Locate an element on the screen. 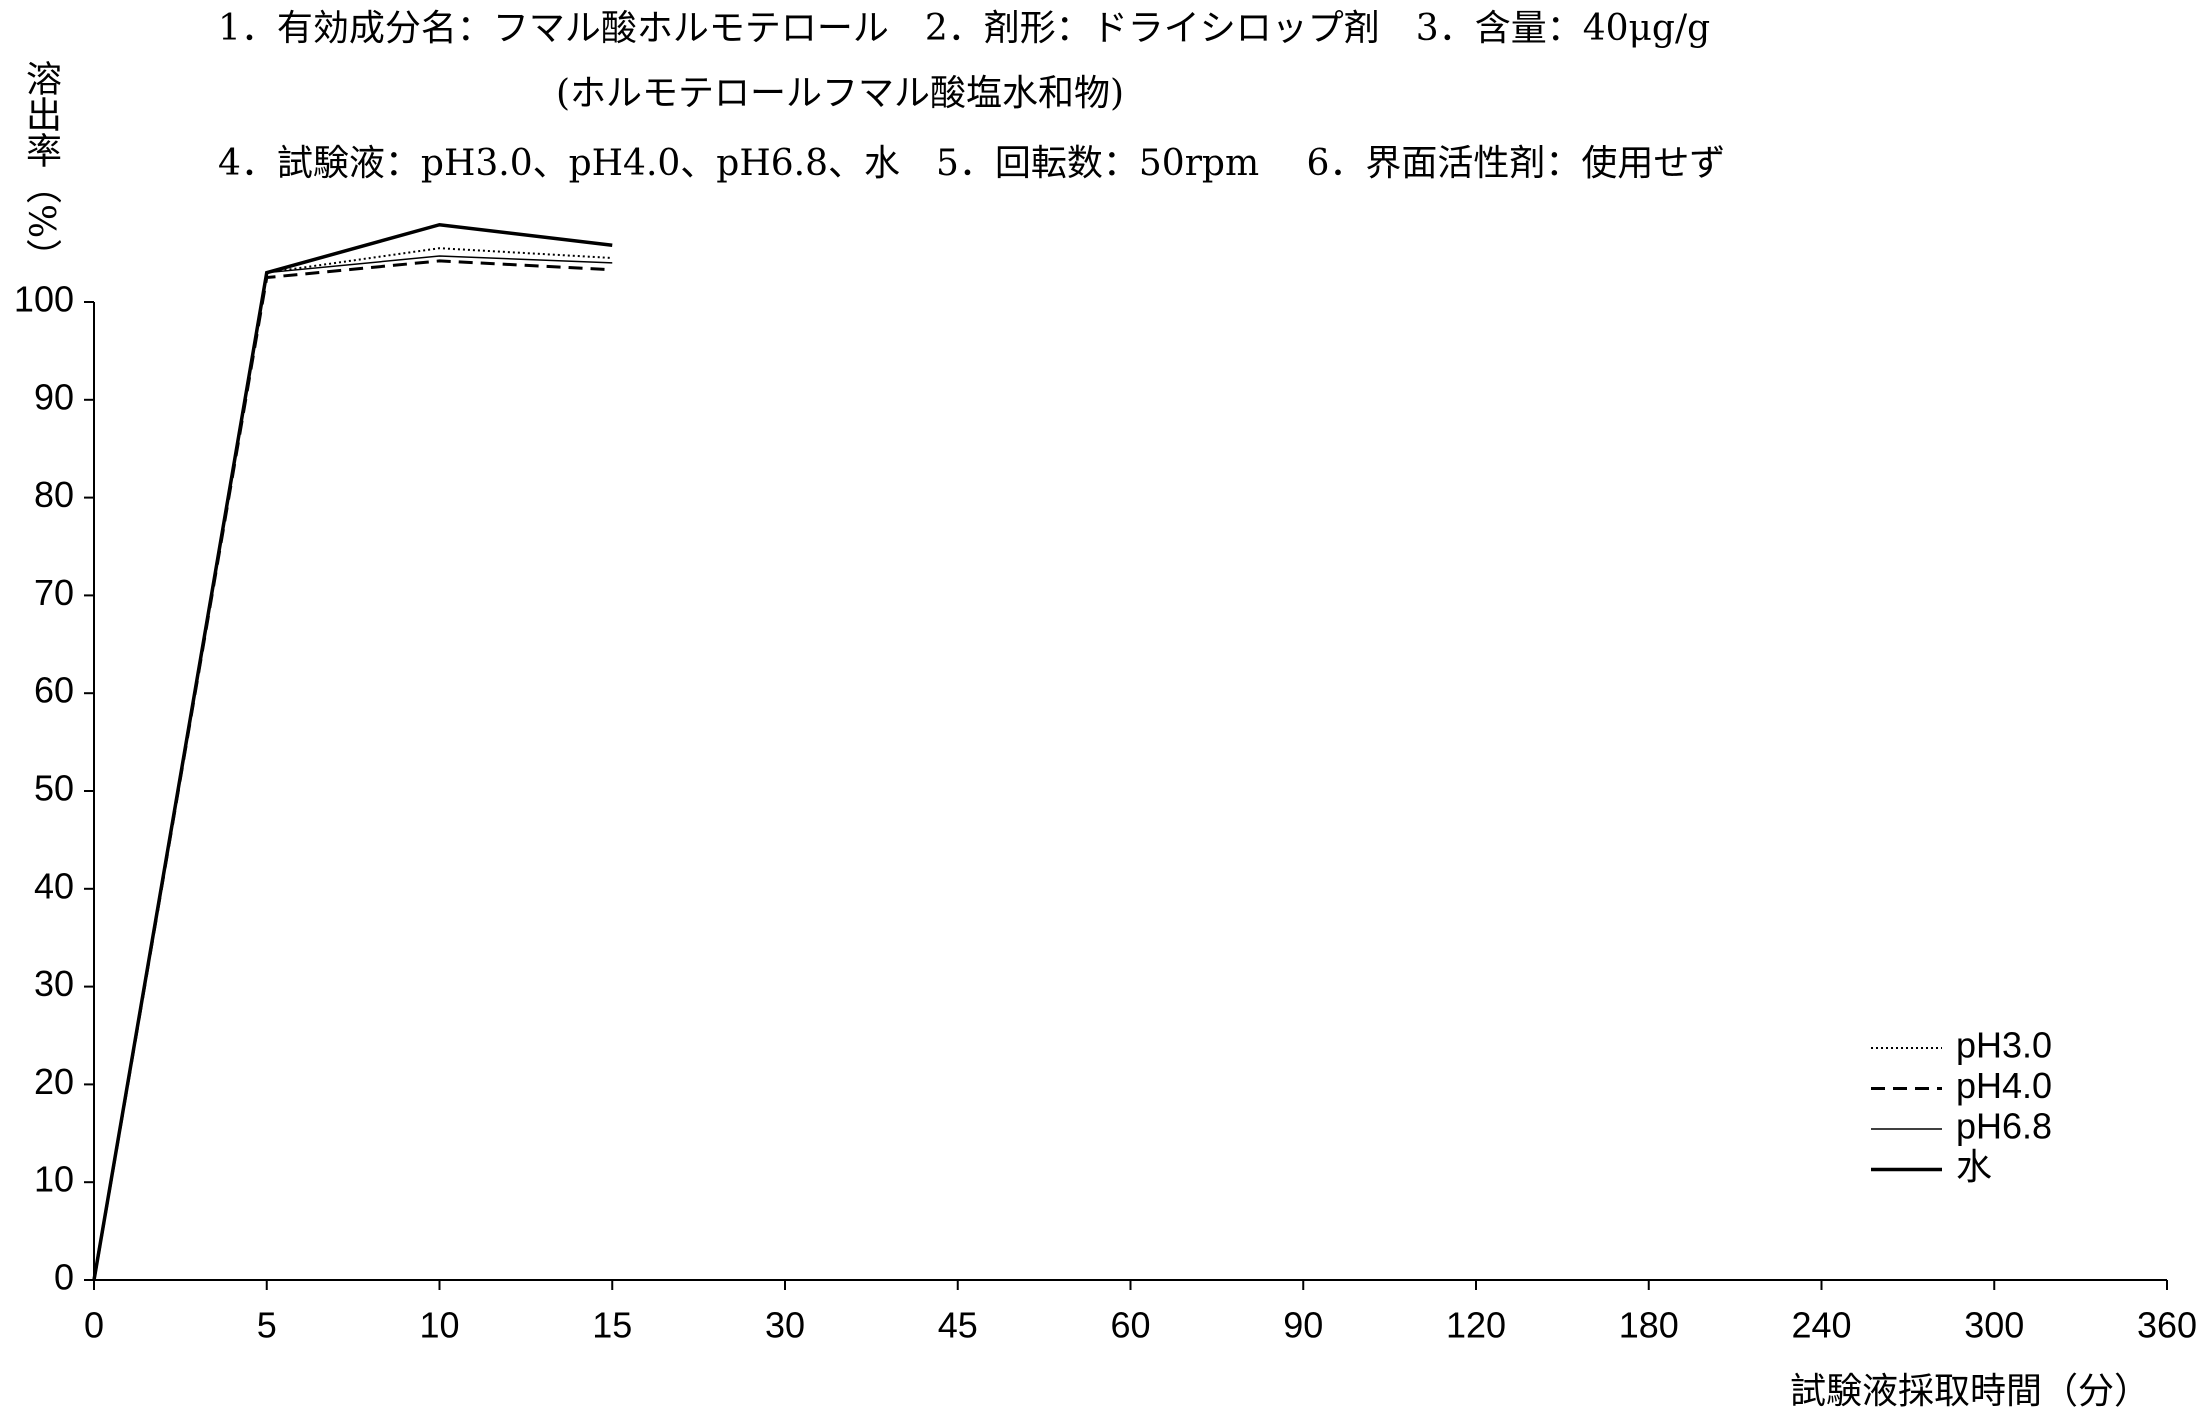 The image size is (2206, 1417). legend-label: pH6.8 is located at coordinates (2004, 1126).